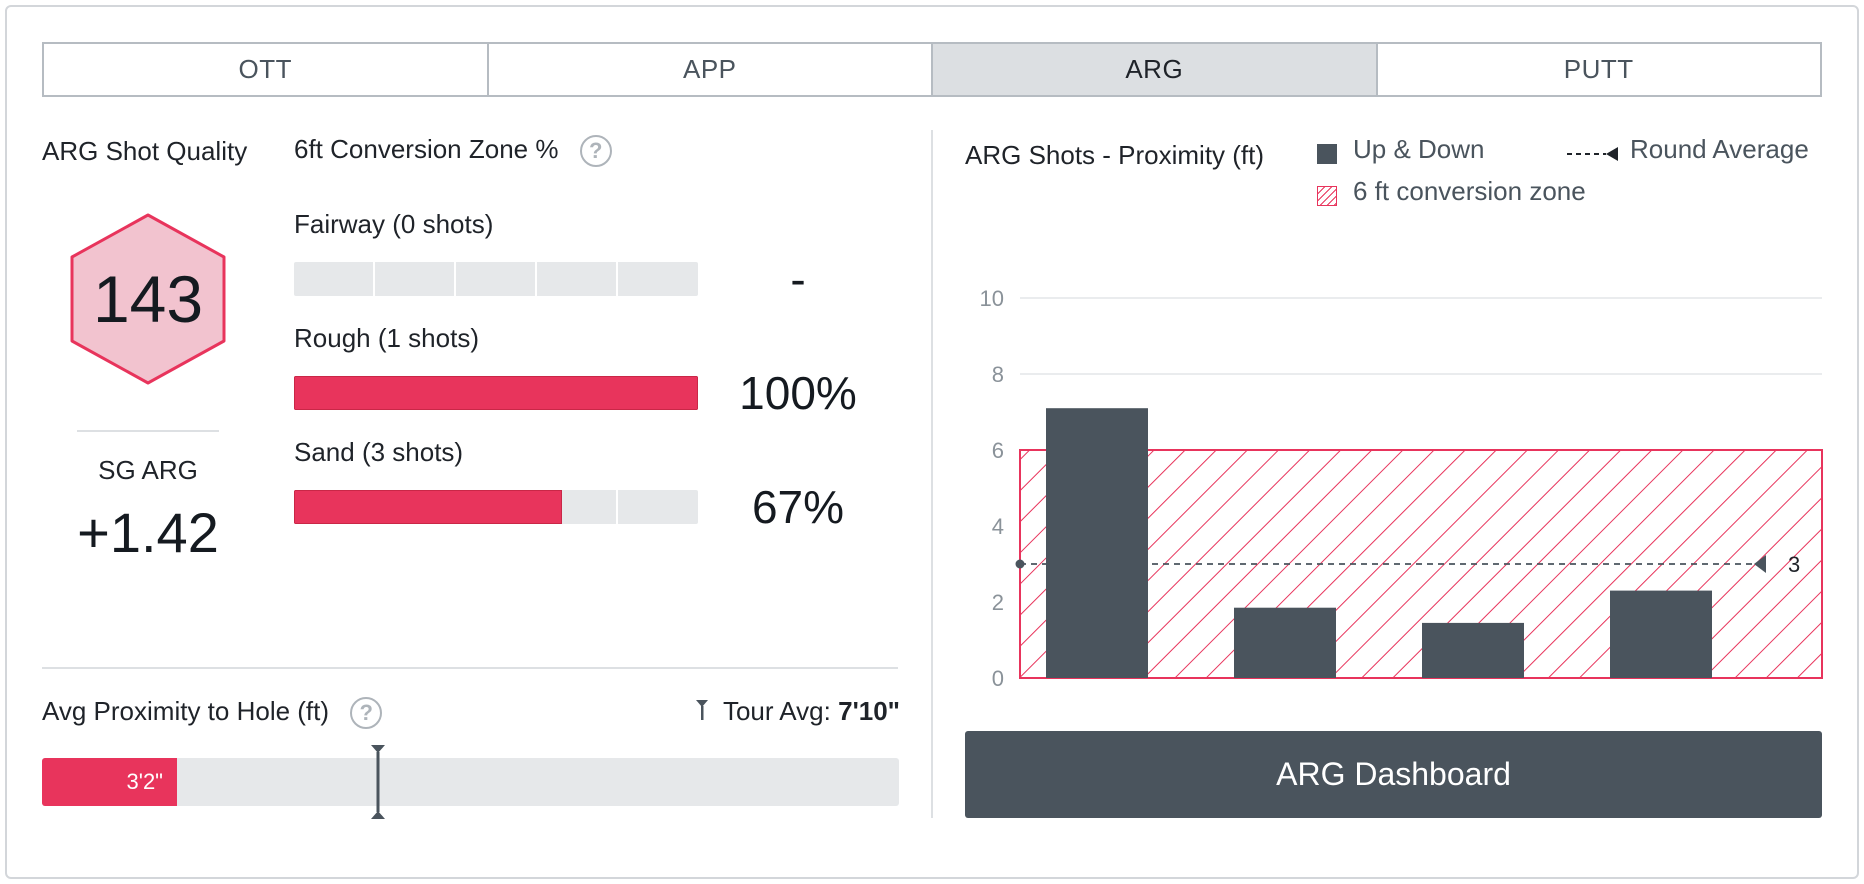 The height and width of the screenshot is (884, 1864). I want to click on tab-ott: OTT, so click(266, 69).